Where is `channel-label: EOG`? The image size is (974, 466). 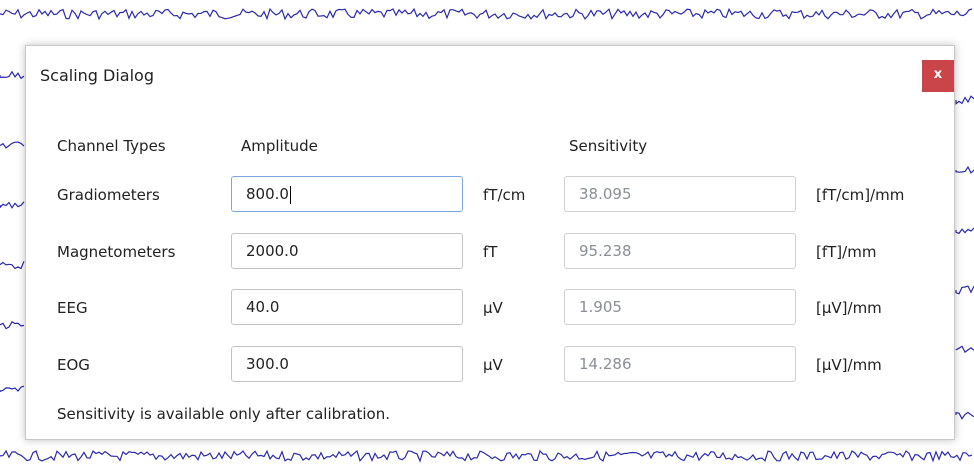 channel-label: EOG is located at coordinates (73, 364).